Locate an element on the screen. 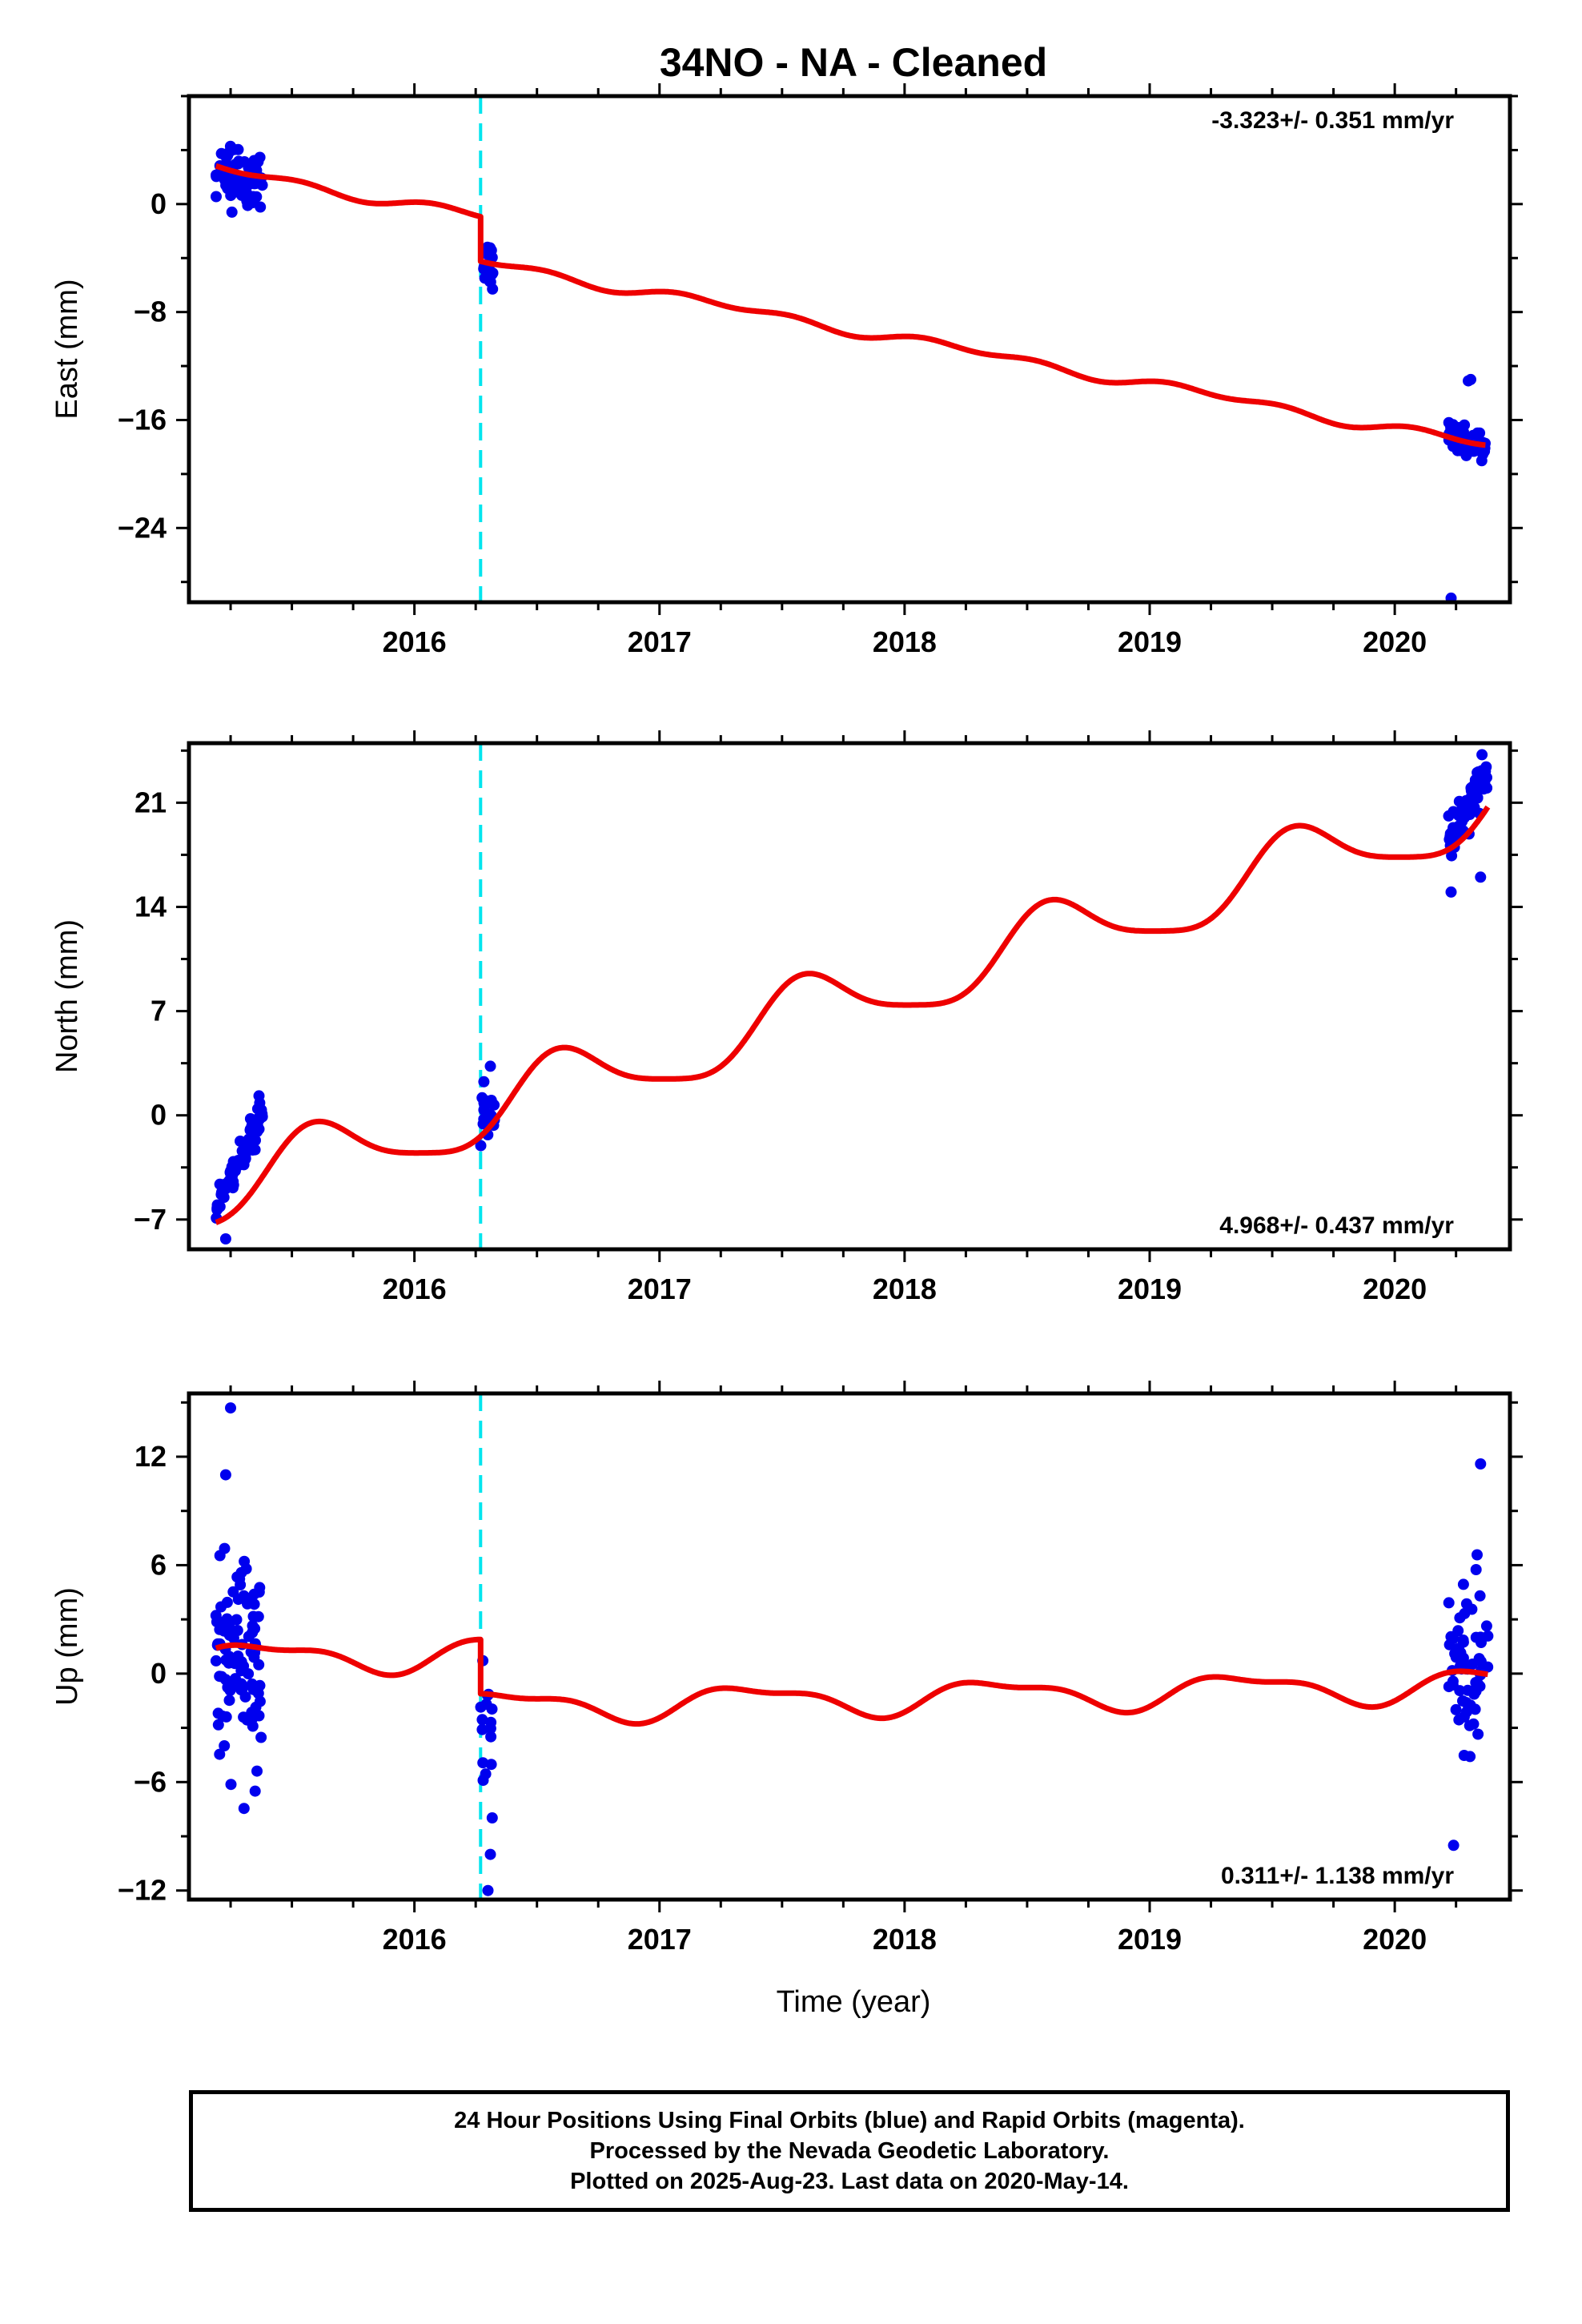  velocity-rate-label: 4.968+/- 0.437 mm/yr is located at coordinates (1336, 1225).